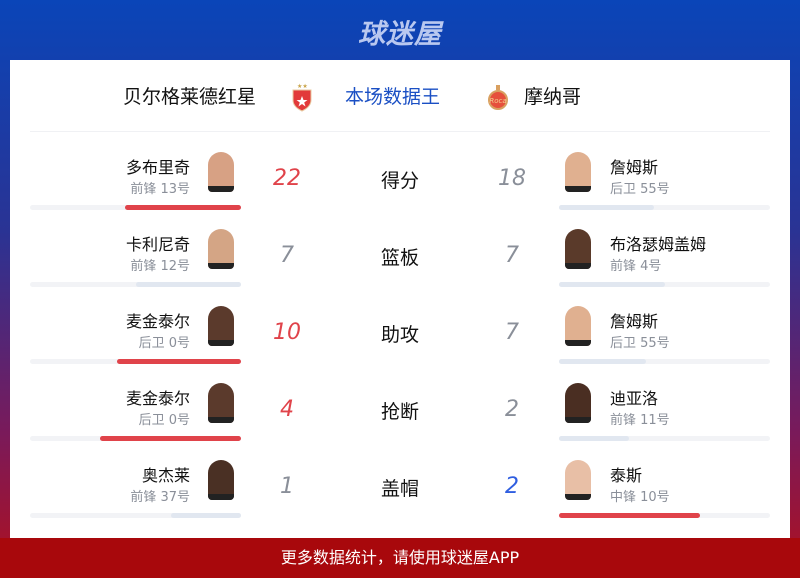 The image size is (800, 578). What do you see at coordinates (634, 398) in the screenshot?
I see `away-player-name: 迪亚洛` at bounding box center [634, 398].